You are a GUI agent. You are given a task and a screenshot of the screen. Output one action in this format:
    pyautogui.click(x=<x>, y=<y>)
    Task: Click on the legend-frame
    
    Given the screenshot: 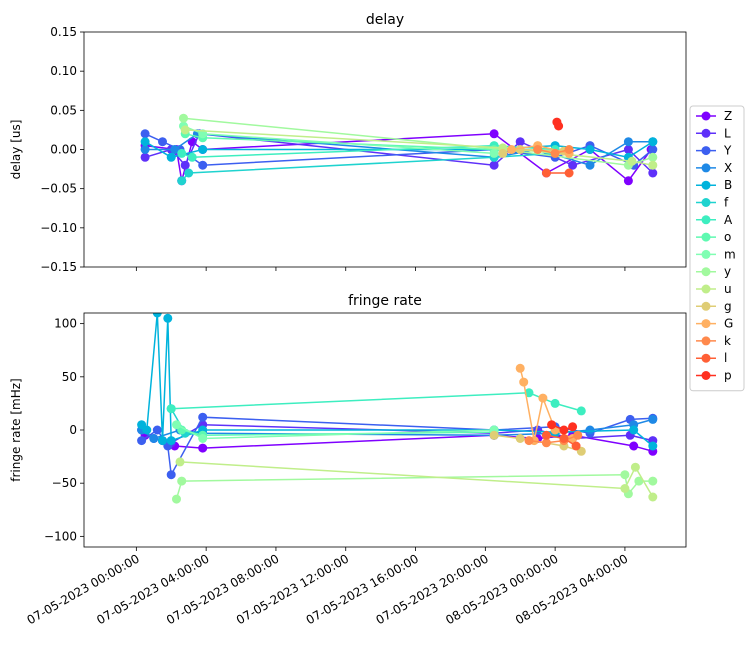 What is the action you would take?
    pyautogui.click(x=717, y=248)
    